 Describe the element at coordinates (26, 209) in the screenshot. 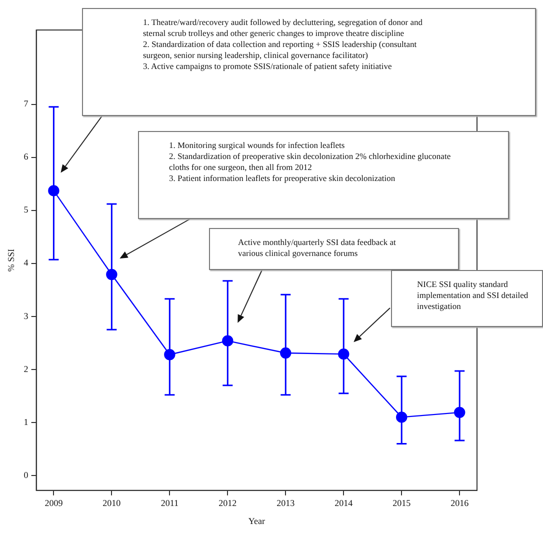

I see `y-tick-label: 5` at that location.